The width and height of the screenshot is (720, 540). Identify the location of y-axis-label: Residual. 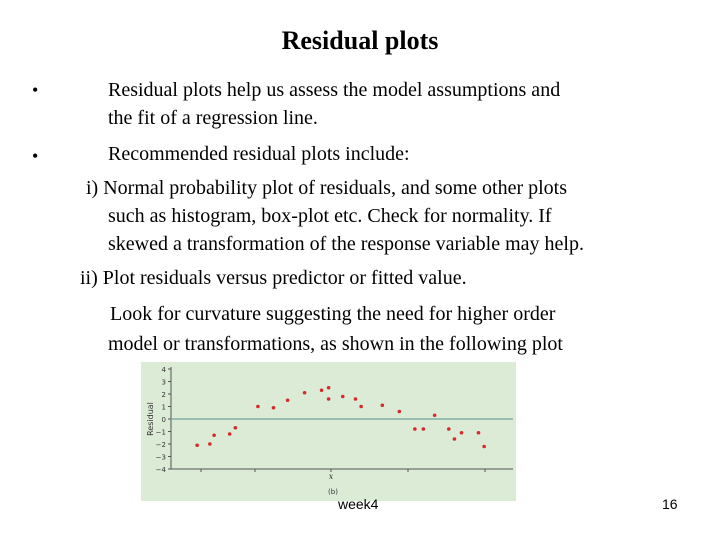
(150, 419).